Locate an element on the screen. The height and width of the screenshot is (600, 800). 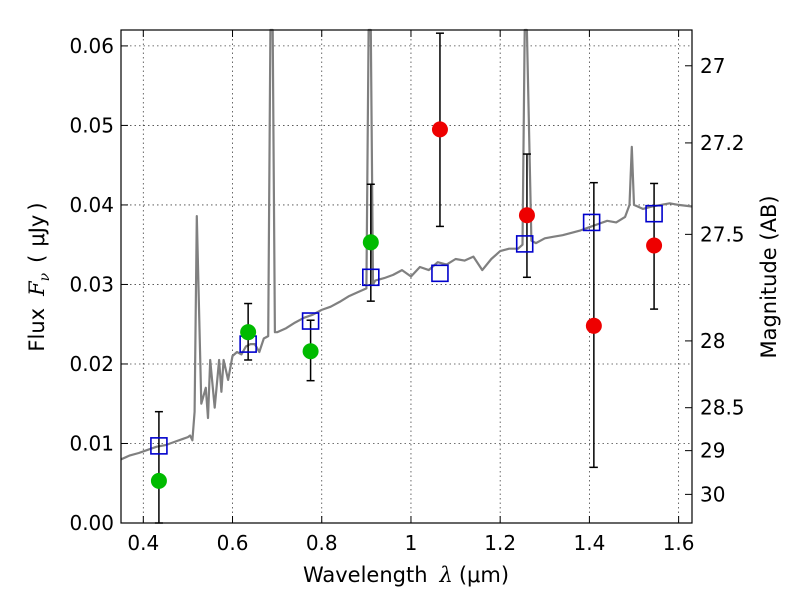
x-tick-label: 1.6 is located at coordinates (679, 543).